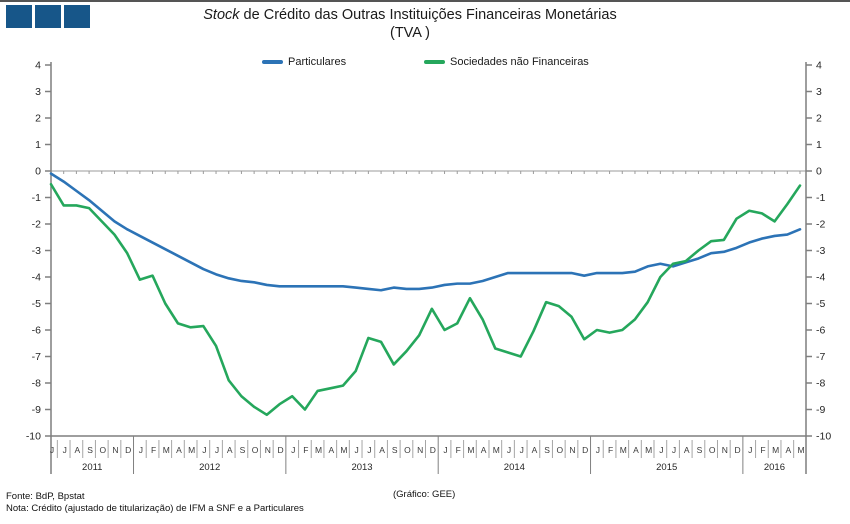  Describe the element at coordinates (38, 172) in the screenshot. I see `y-axis-label-left: 0` at that location.